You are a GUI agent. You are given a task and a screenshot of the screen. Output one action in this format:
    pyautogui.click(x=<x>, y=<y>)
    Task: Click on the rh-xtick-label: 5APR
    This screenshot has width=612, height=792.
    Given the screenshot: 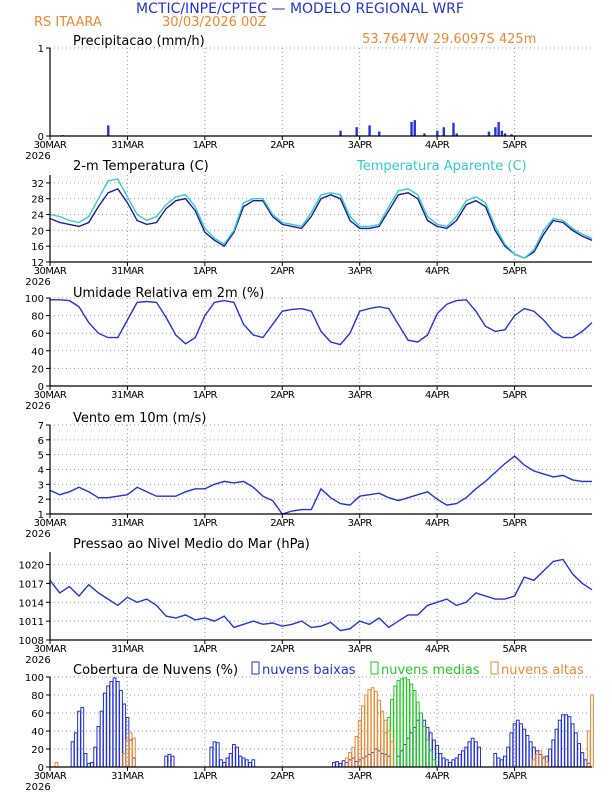 What is the action you would take?
    pyautogui.click(x=514, y=395)
    